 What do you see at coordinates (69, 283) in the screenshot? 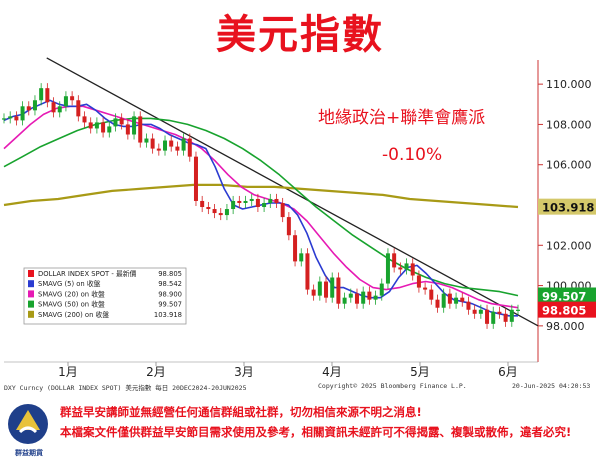
I see `legend-label: SMAVG (5) on 收盤` at bounding box center [69, 283].